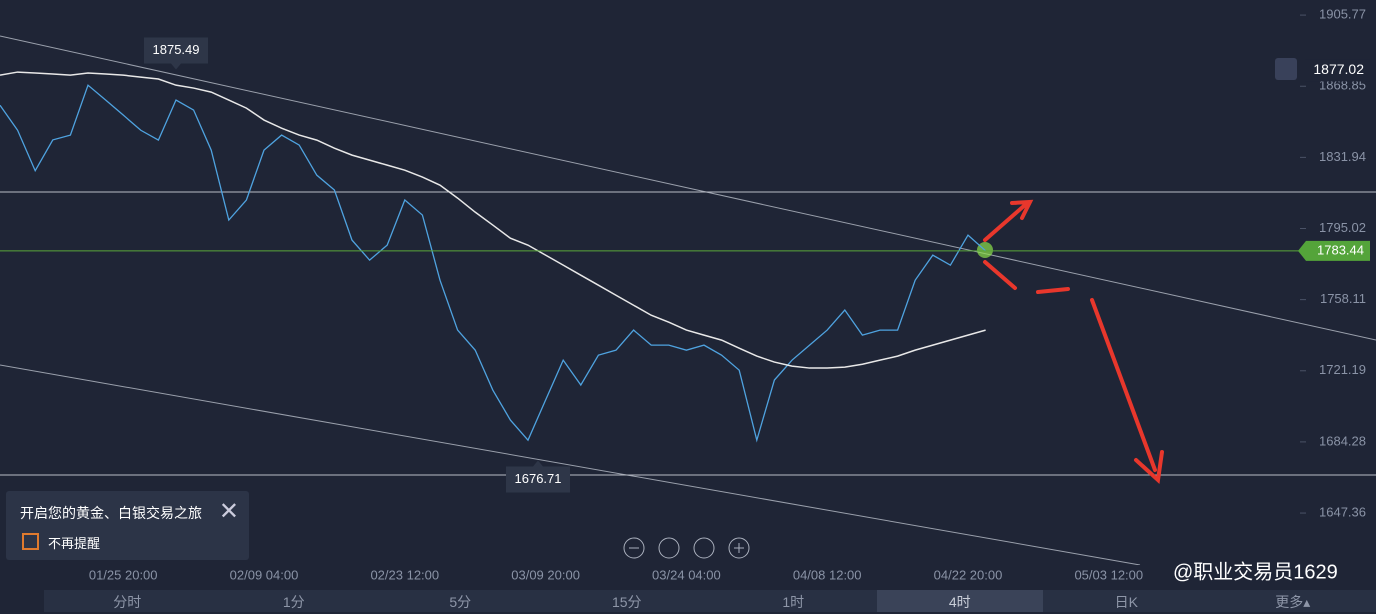 This screenshot has height=614, width=1376. I want to click on tab: 1时, so click(793, 601).